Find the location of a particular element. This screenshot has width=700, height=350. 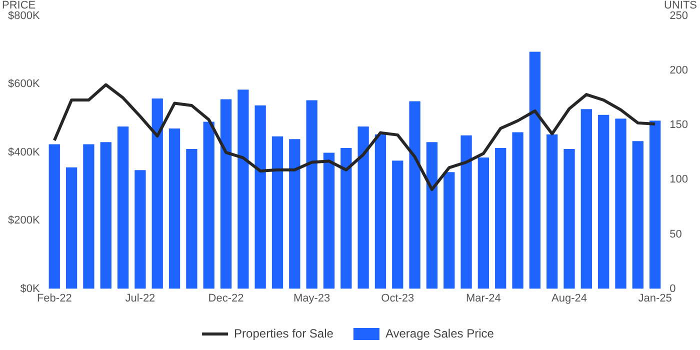

y-tick-label: $0K is located at coordinates (30, 288).